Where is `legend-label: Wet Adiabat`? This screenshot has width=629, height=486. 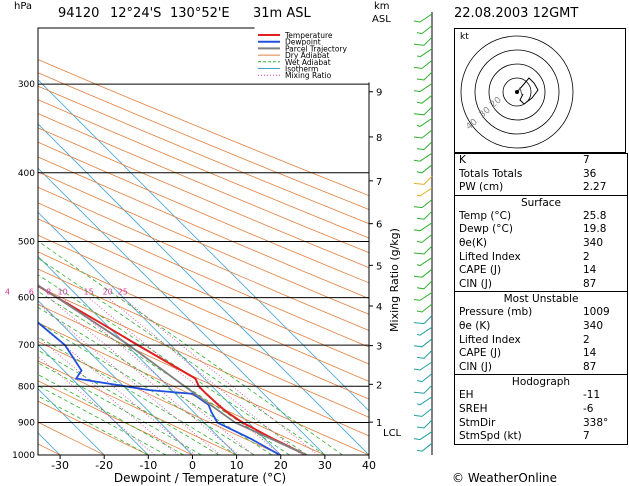
legend-label: Wet Adiabat is located at coordinates (308, 62).